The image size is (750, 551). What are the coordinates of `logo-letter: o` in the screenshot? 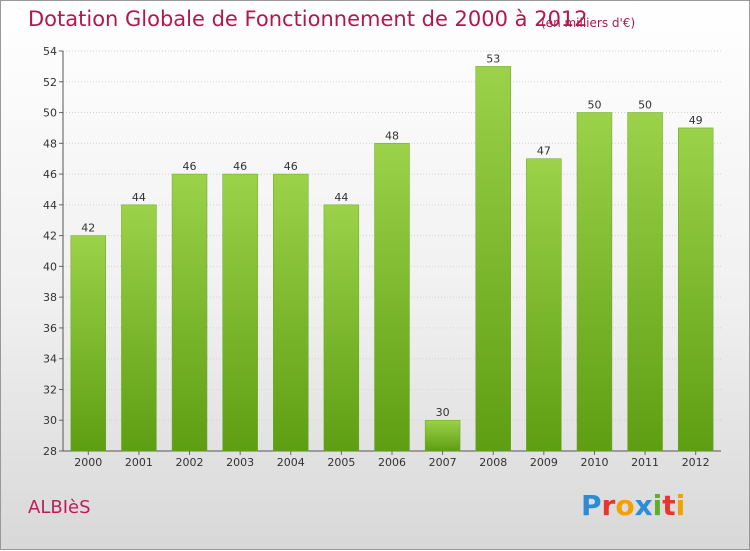 It's located at (625, 505).